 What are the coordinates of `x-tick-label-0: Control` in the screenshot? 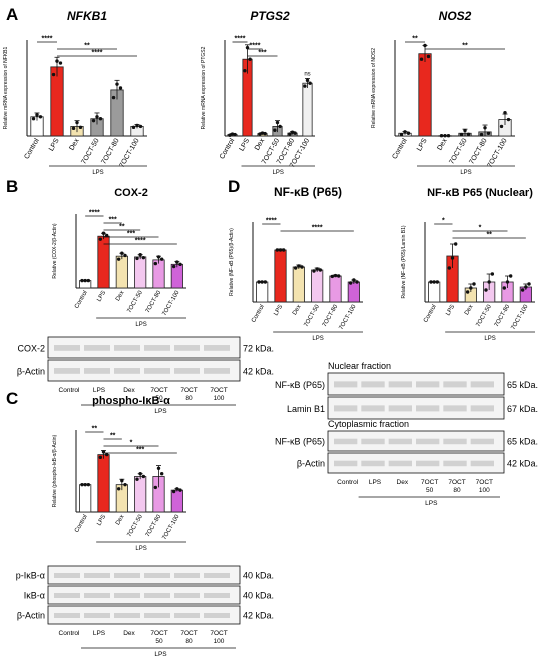 It's located at (81, 300).